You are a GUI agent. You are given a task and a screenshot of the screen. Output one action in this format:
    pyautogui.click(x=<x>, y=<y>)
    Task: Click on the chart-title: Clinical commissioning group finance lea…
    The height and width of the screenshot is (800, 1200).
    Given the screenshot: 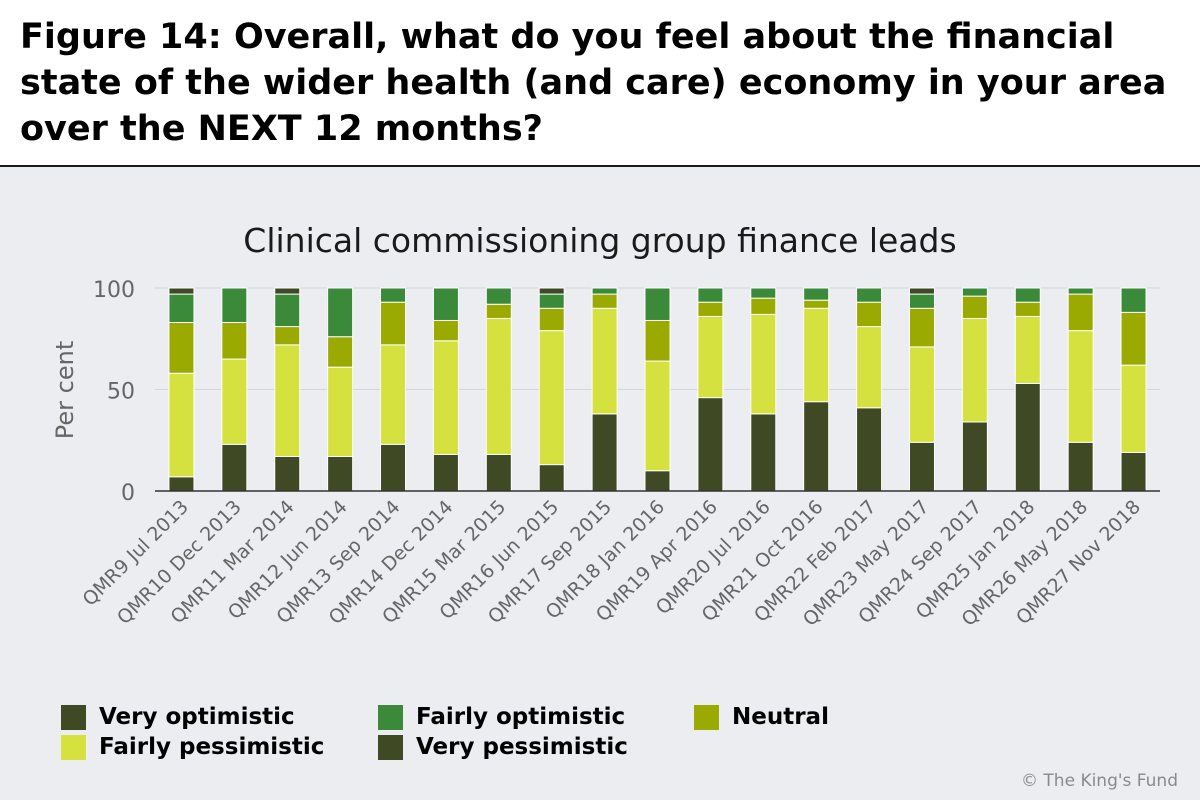 What is the action you would take?
    pyautogui.click(x=599, y=240)
    